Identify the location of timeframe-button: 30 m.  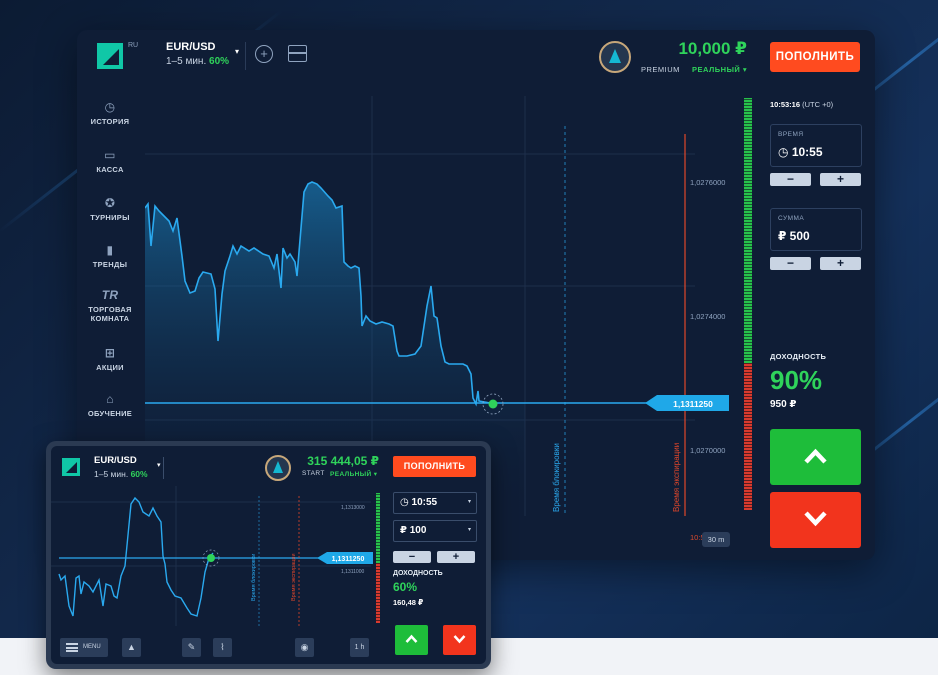
(716, 539).